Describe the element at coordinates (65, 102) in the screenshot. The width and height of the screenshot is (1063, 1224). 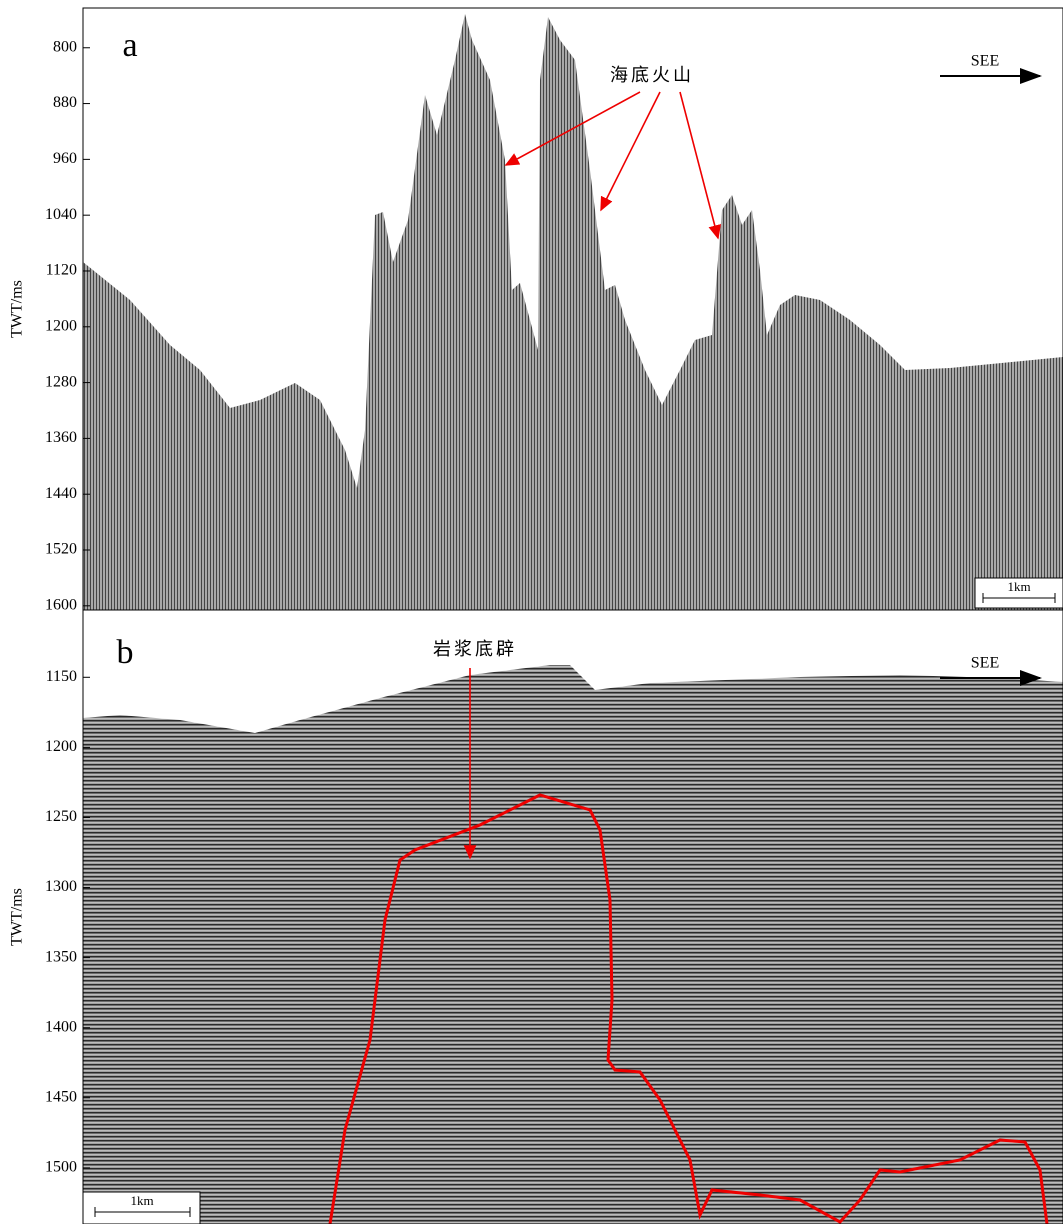
I see `y-tick-label: 880` at that location.